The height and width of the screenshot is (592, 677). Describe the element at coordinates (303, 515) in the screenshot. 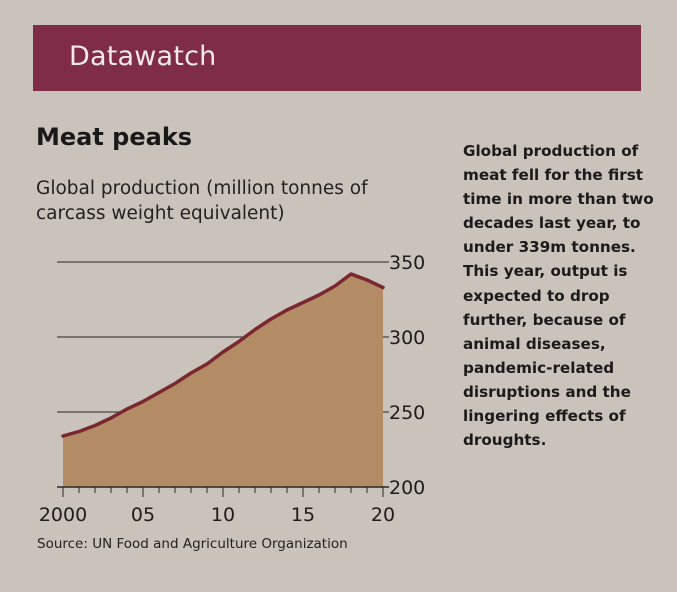

I see `x-tick-label: 15` at that location.